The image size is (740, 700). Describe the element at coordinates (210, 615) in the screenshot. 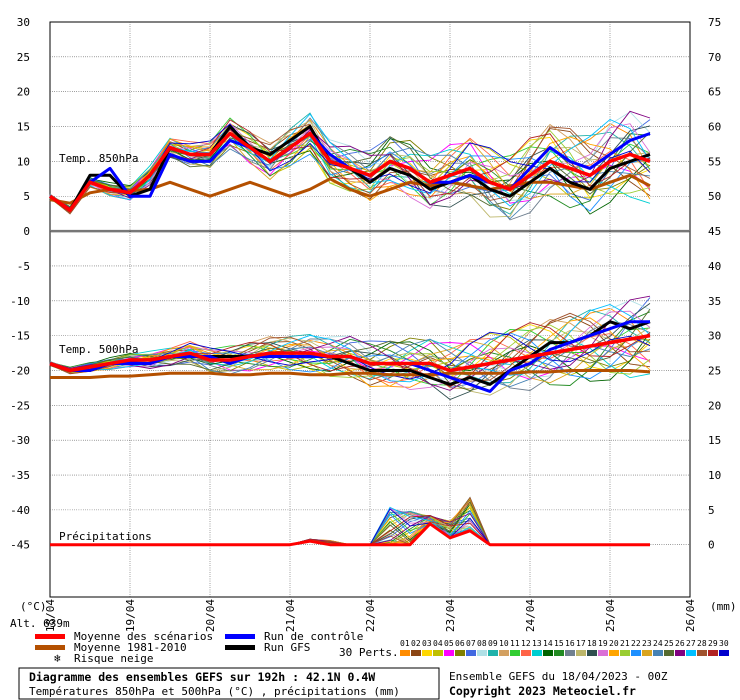

I see `x-tick-label: 20/04` at that location.